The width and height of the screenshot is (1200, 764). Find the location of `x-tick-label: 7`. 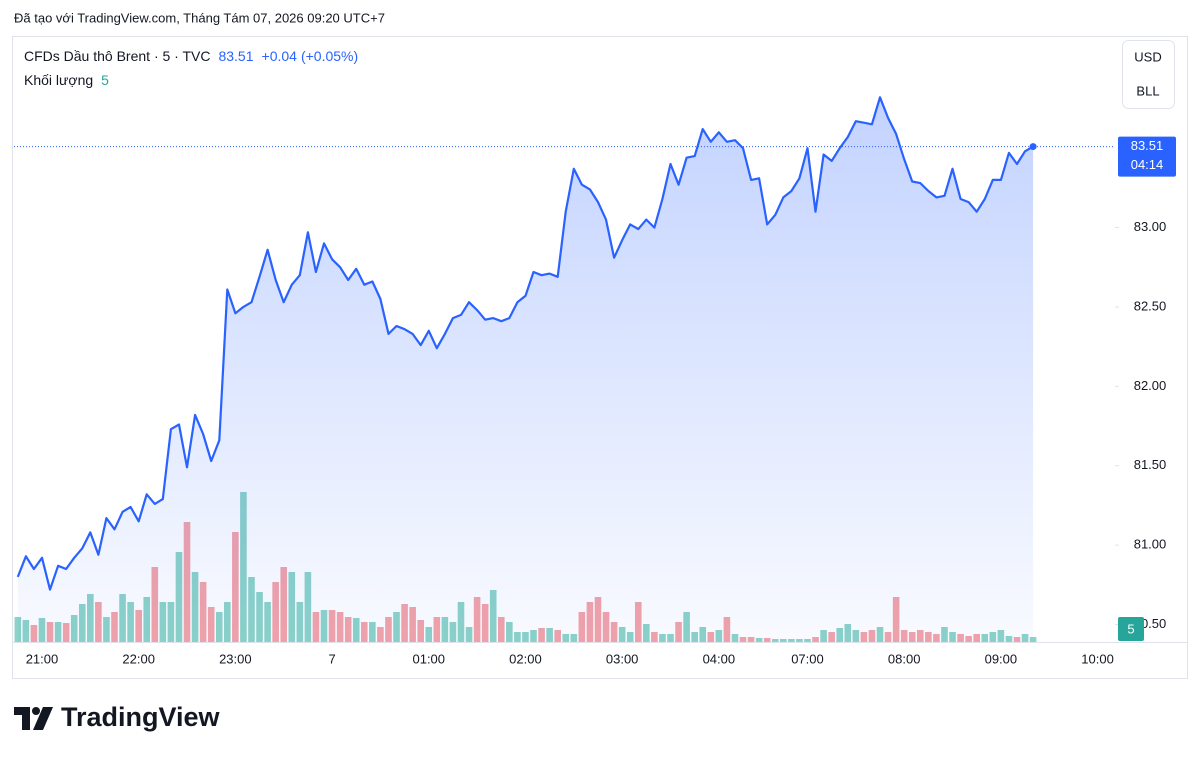

x-tick-label: 7 is located at coordinates (331, 658).